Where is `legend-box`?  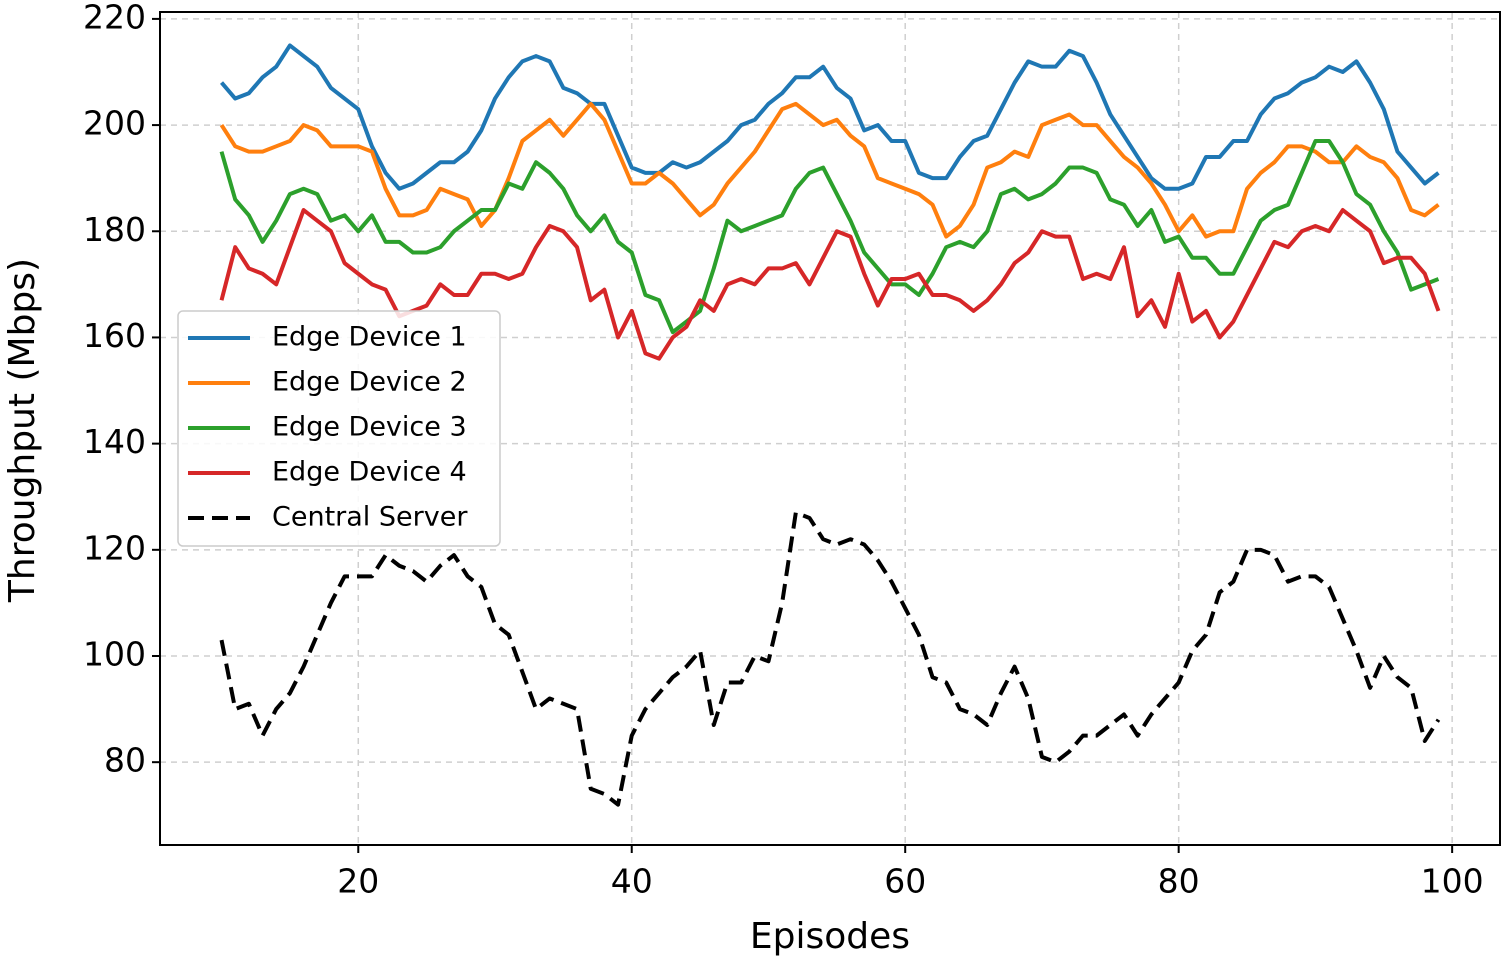 legend-box is located at coordinates (339, 428).